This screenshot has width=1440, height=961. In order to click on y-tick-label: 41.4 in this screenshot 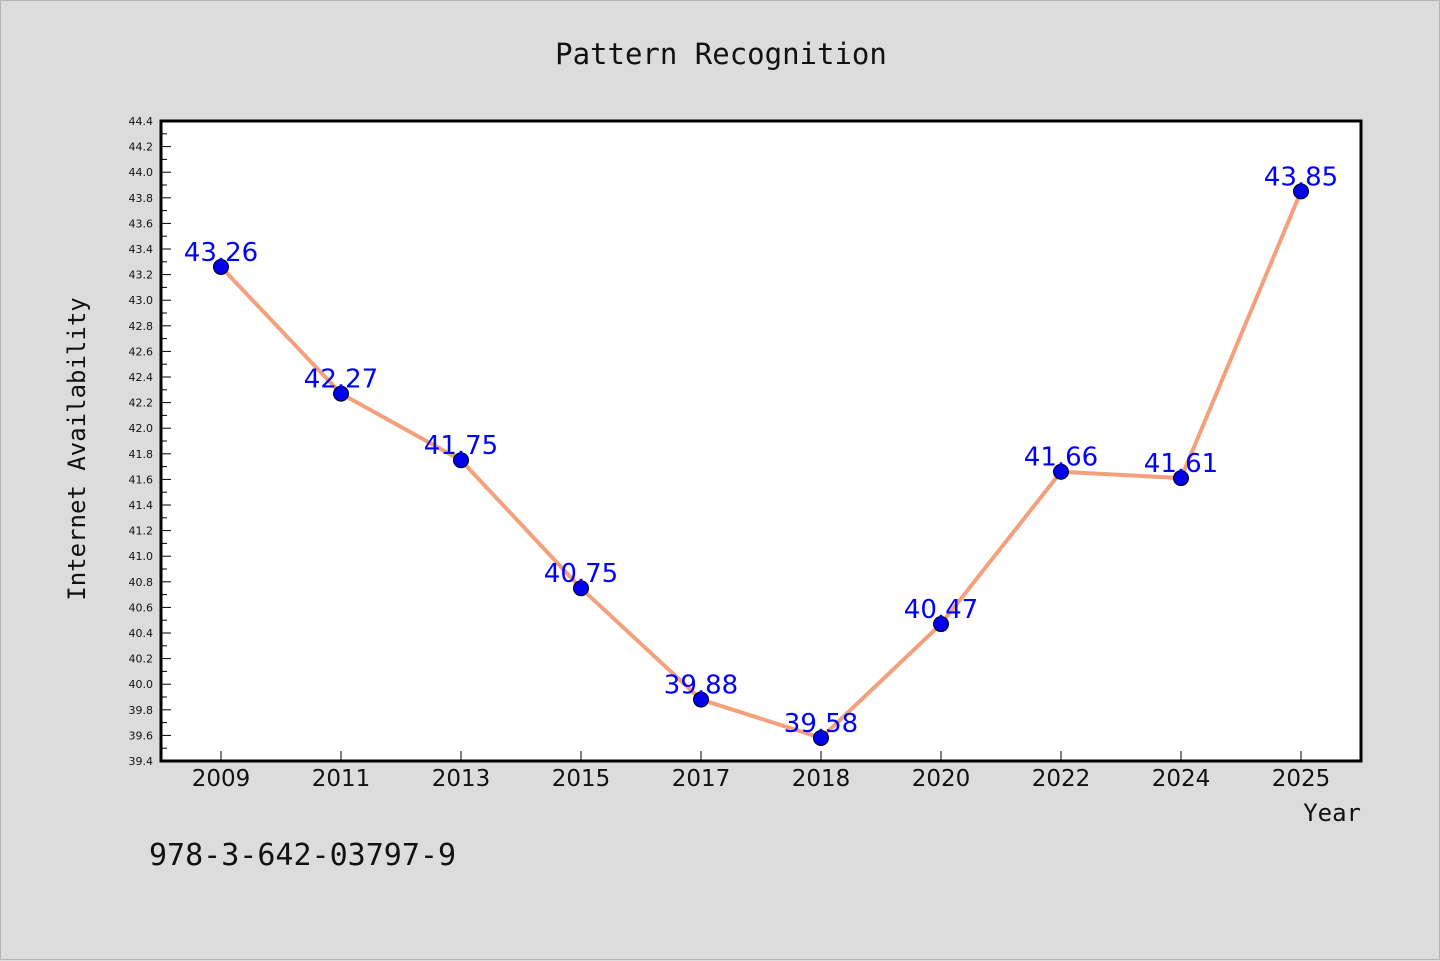, I will do `click(141, 505)`.